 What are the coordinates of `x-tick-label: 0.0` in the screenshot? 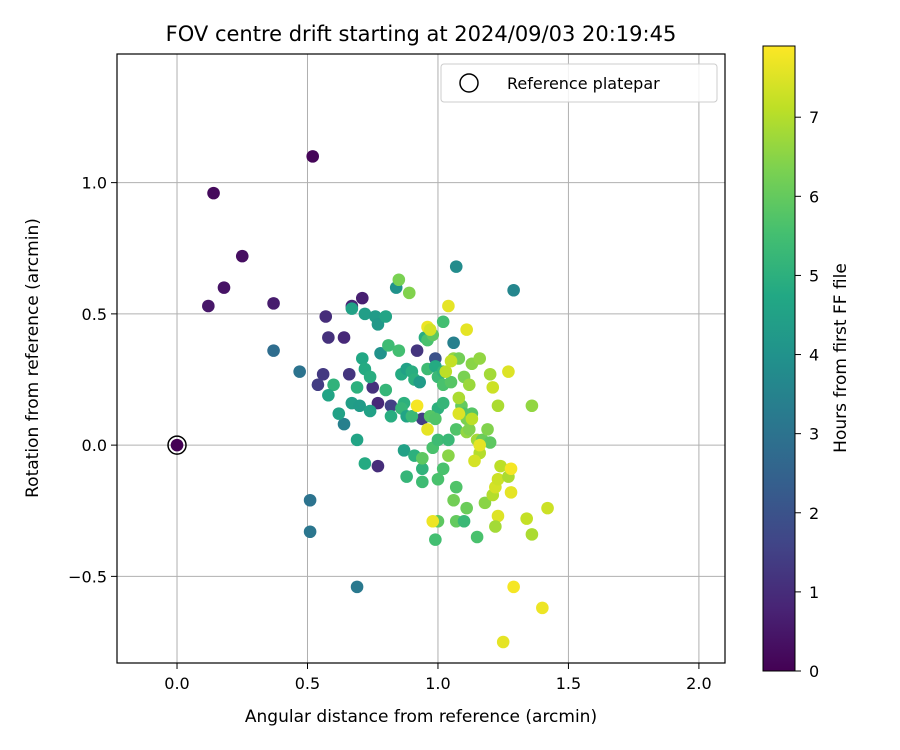 It's located at (176, 683).